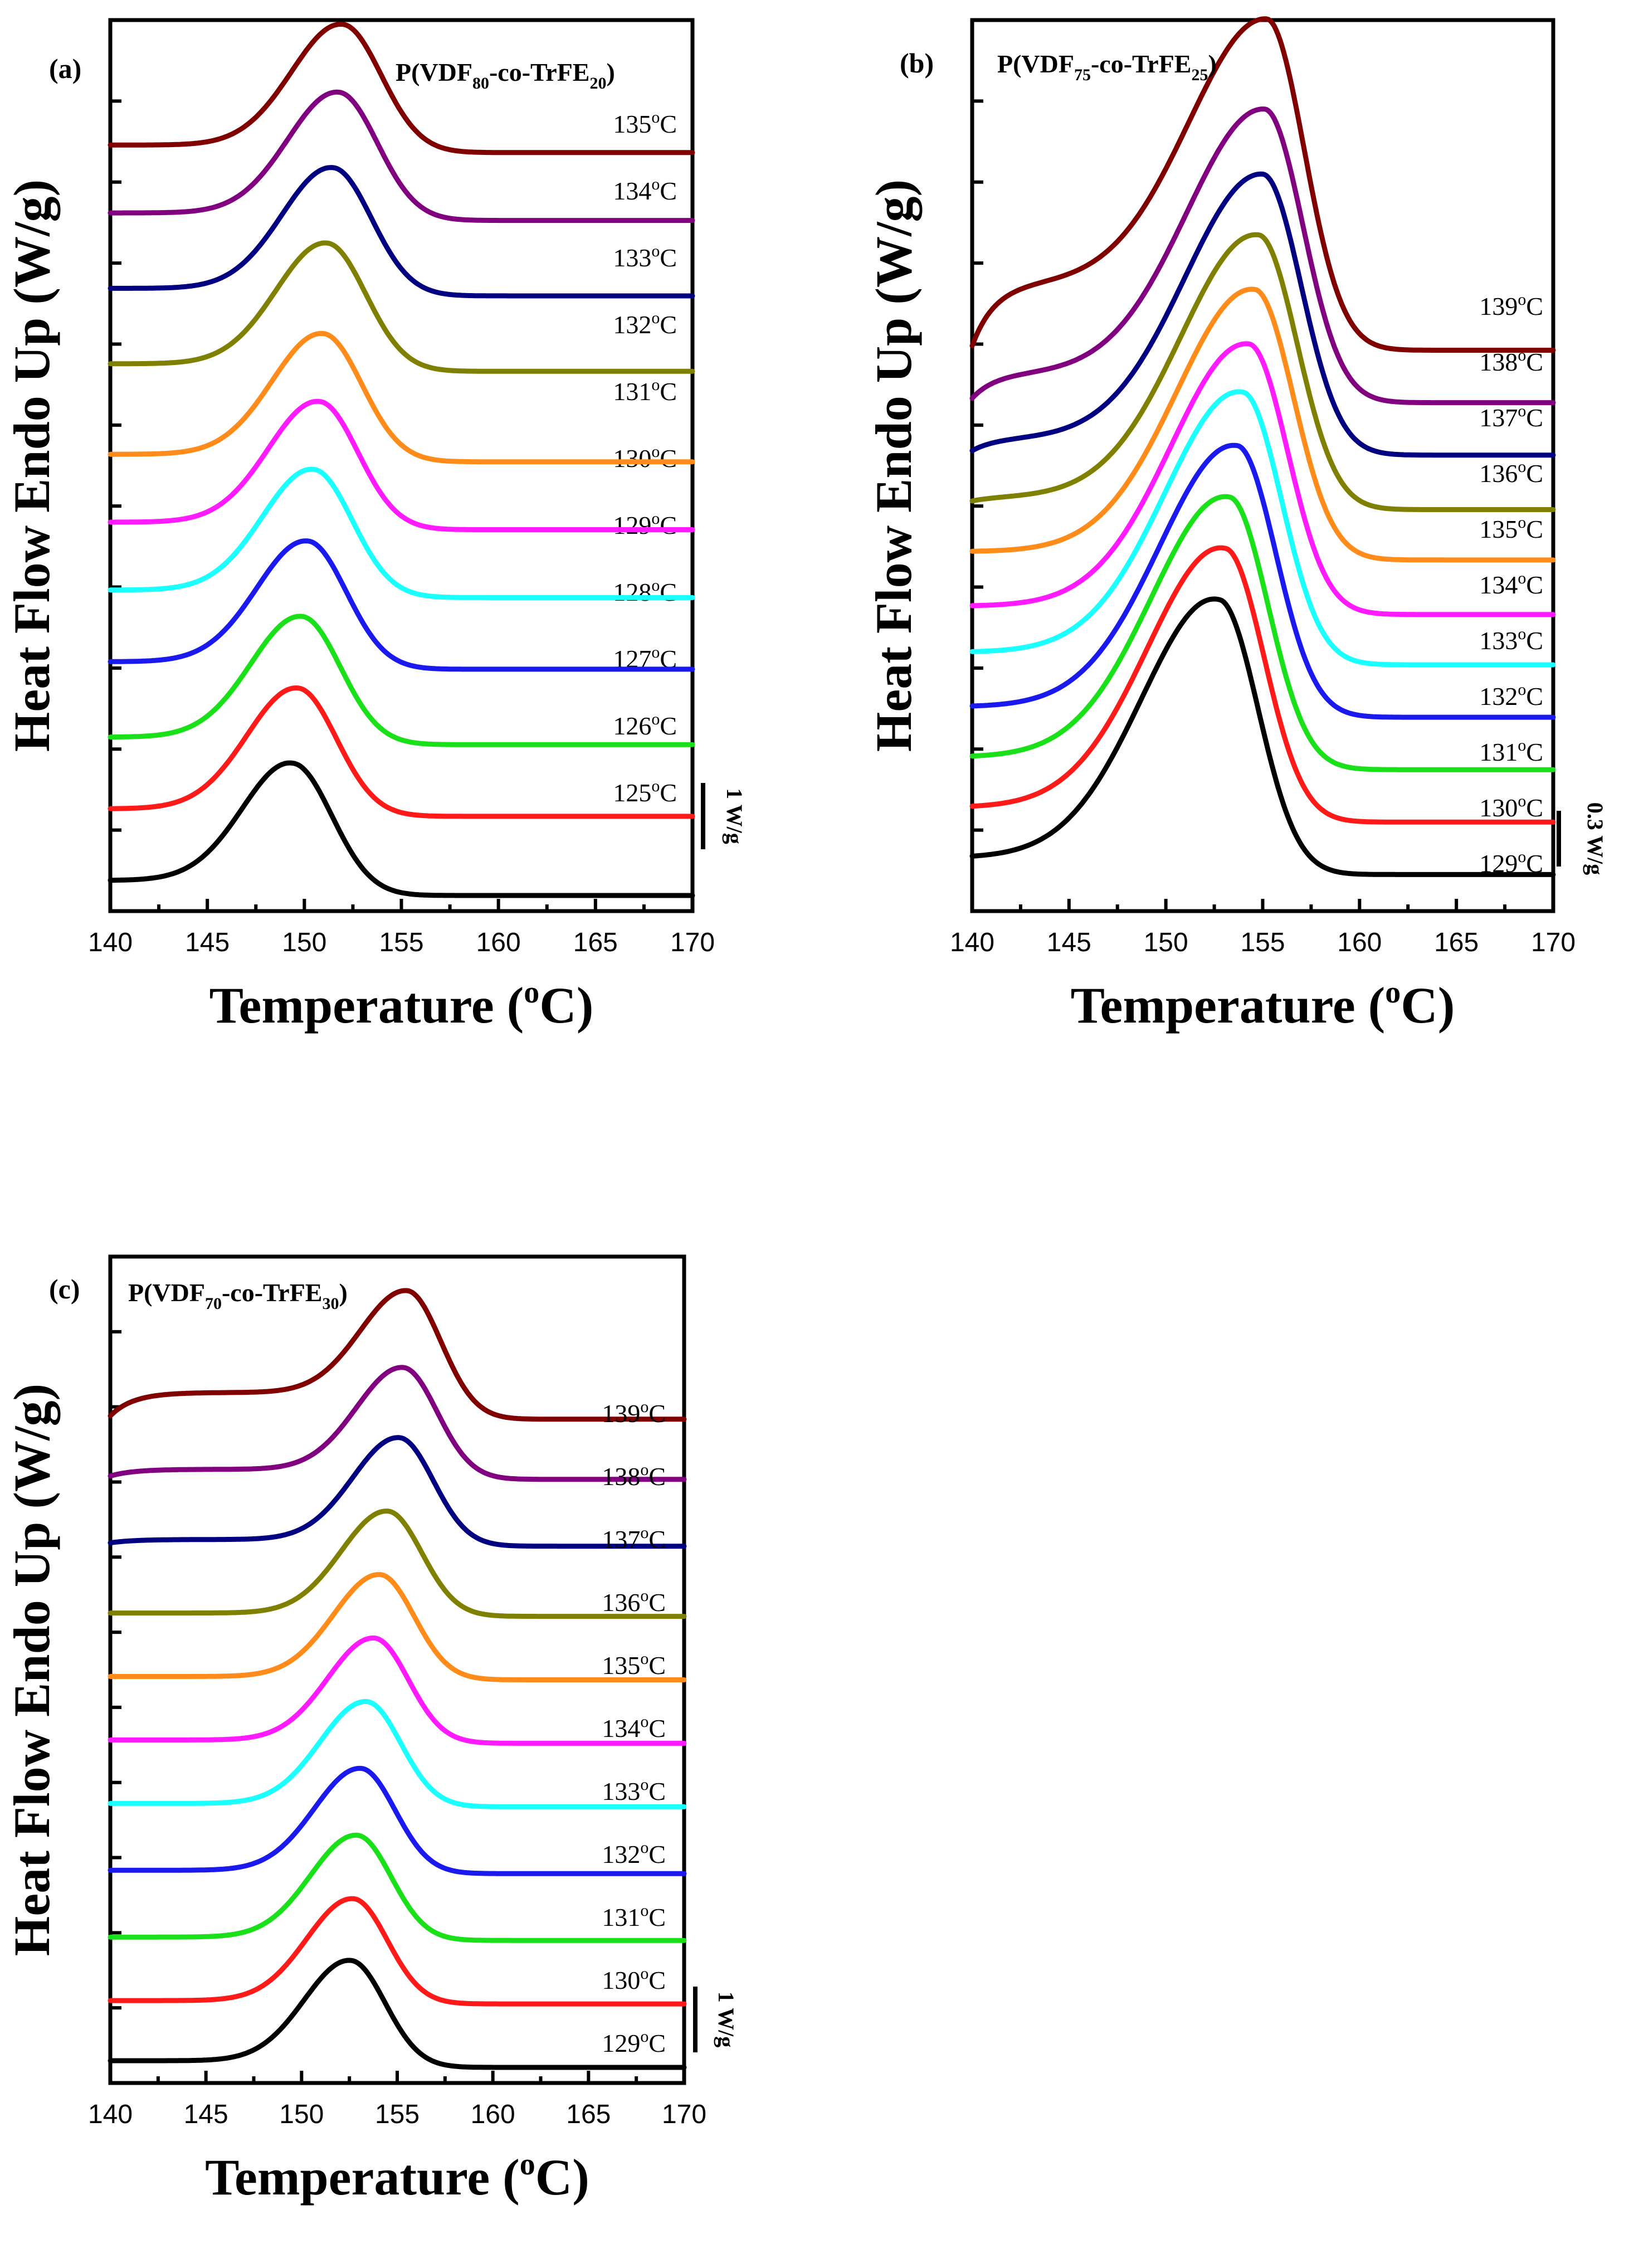 This screenshot has height=2268, width=1629. I want to click on panel-label: (a), so click(65, 68).